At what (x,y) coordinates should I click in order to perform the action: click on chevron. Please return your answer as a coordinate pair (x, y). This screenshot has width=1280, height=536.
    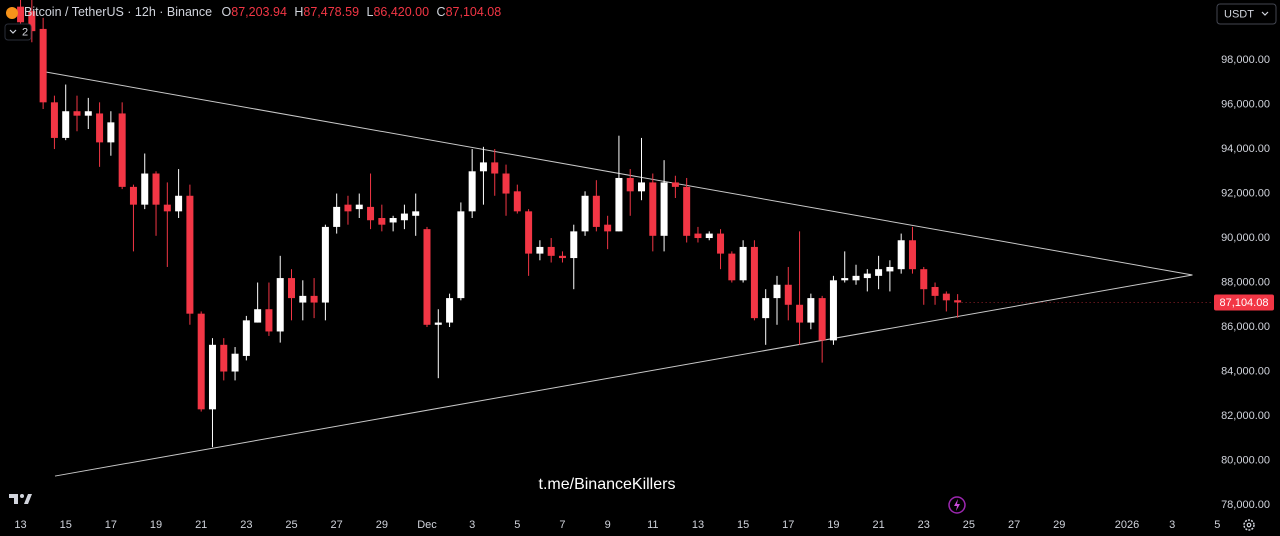
    Looking at the image, I should click on (13, 31).